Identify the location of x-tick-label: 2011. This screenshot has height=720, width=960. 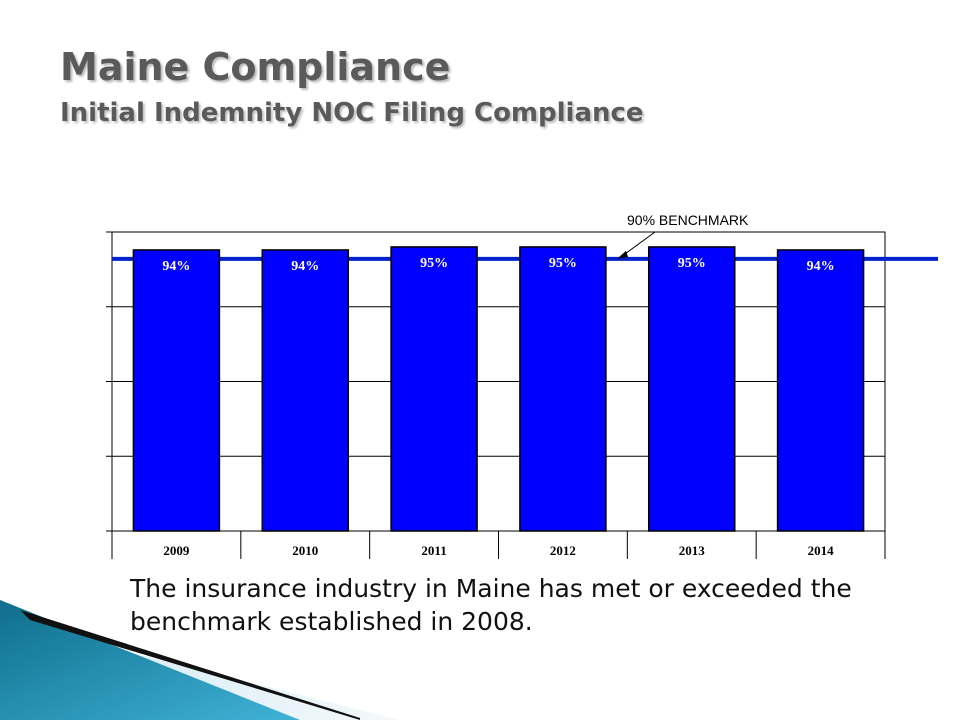
(433, 550).